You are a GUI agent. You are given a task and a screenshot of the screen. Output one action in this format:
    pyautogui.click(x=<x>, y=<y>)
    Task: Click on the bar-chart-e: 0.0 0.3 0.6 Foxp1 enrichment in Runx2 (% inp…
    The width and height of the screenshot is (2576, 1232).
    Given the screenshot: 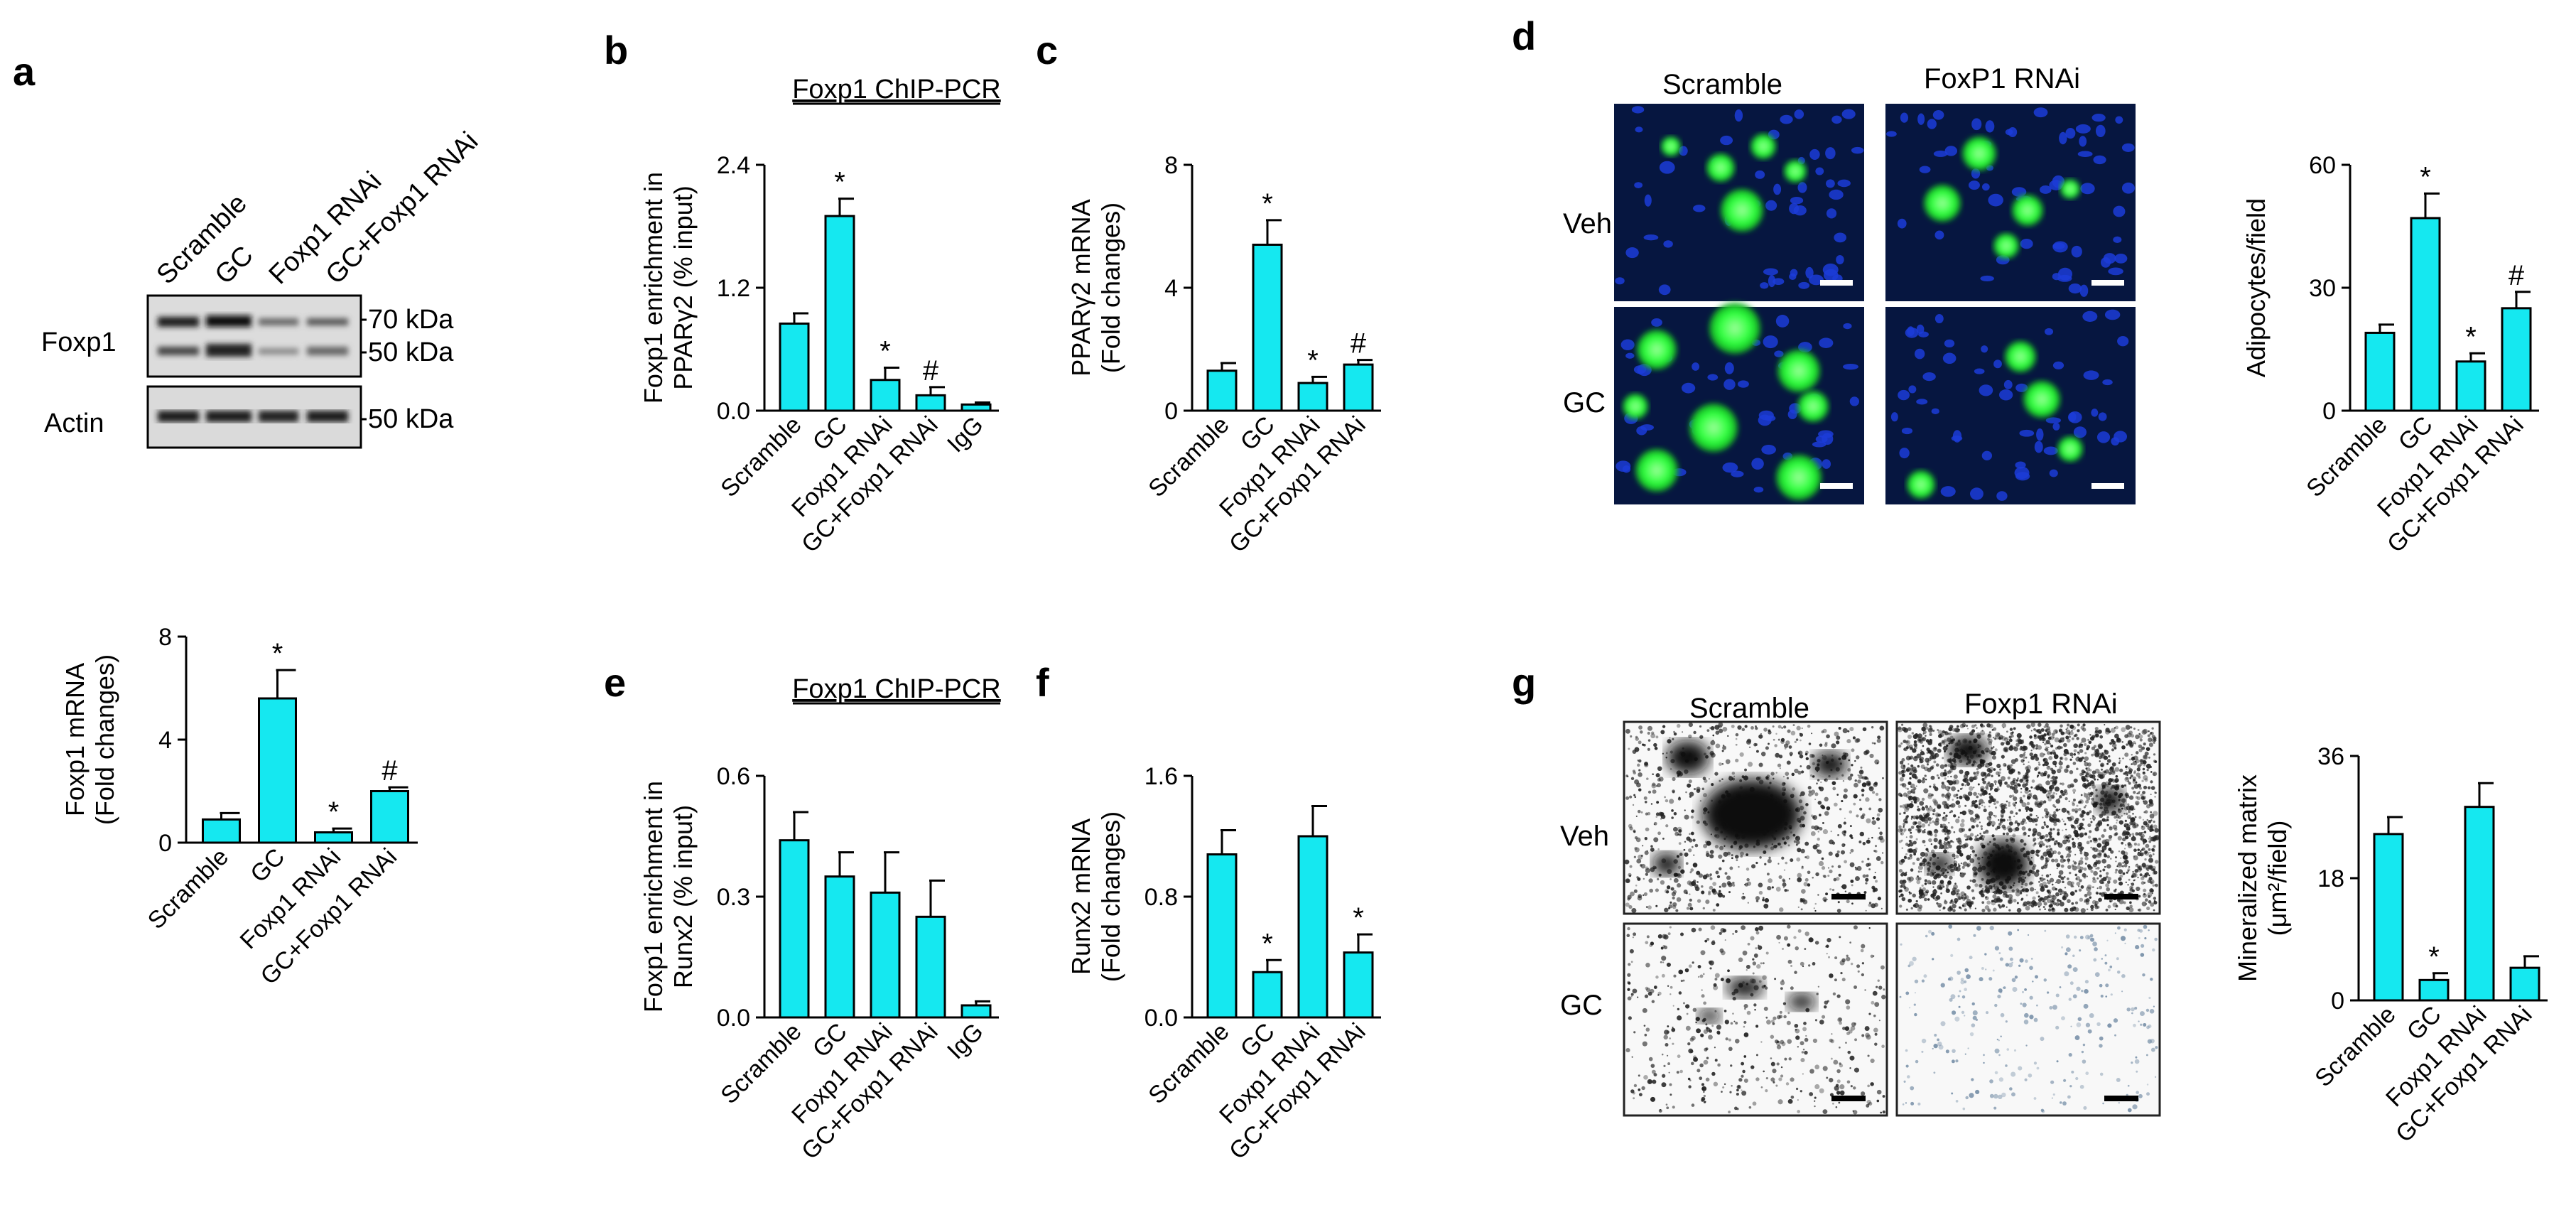 What is the action you would take?
    pyautogui.click(x=820, y=920)
    